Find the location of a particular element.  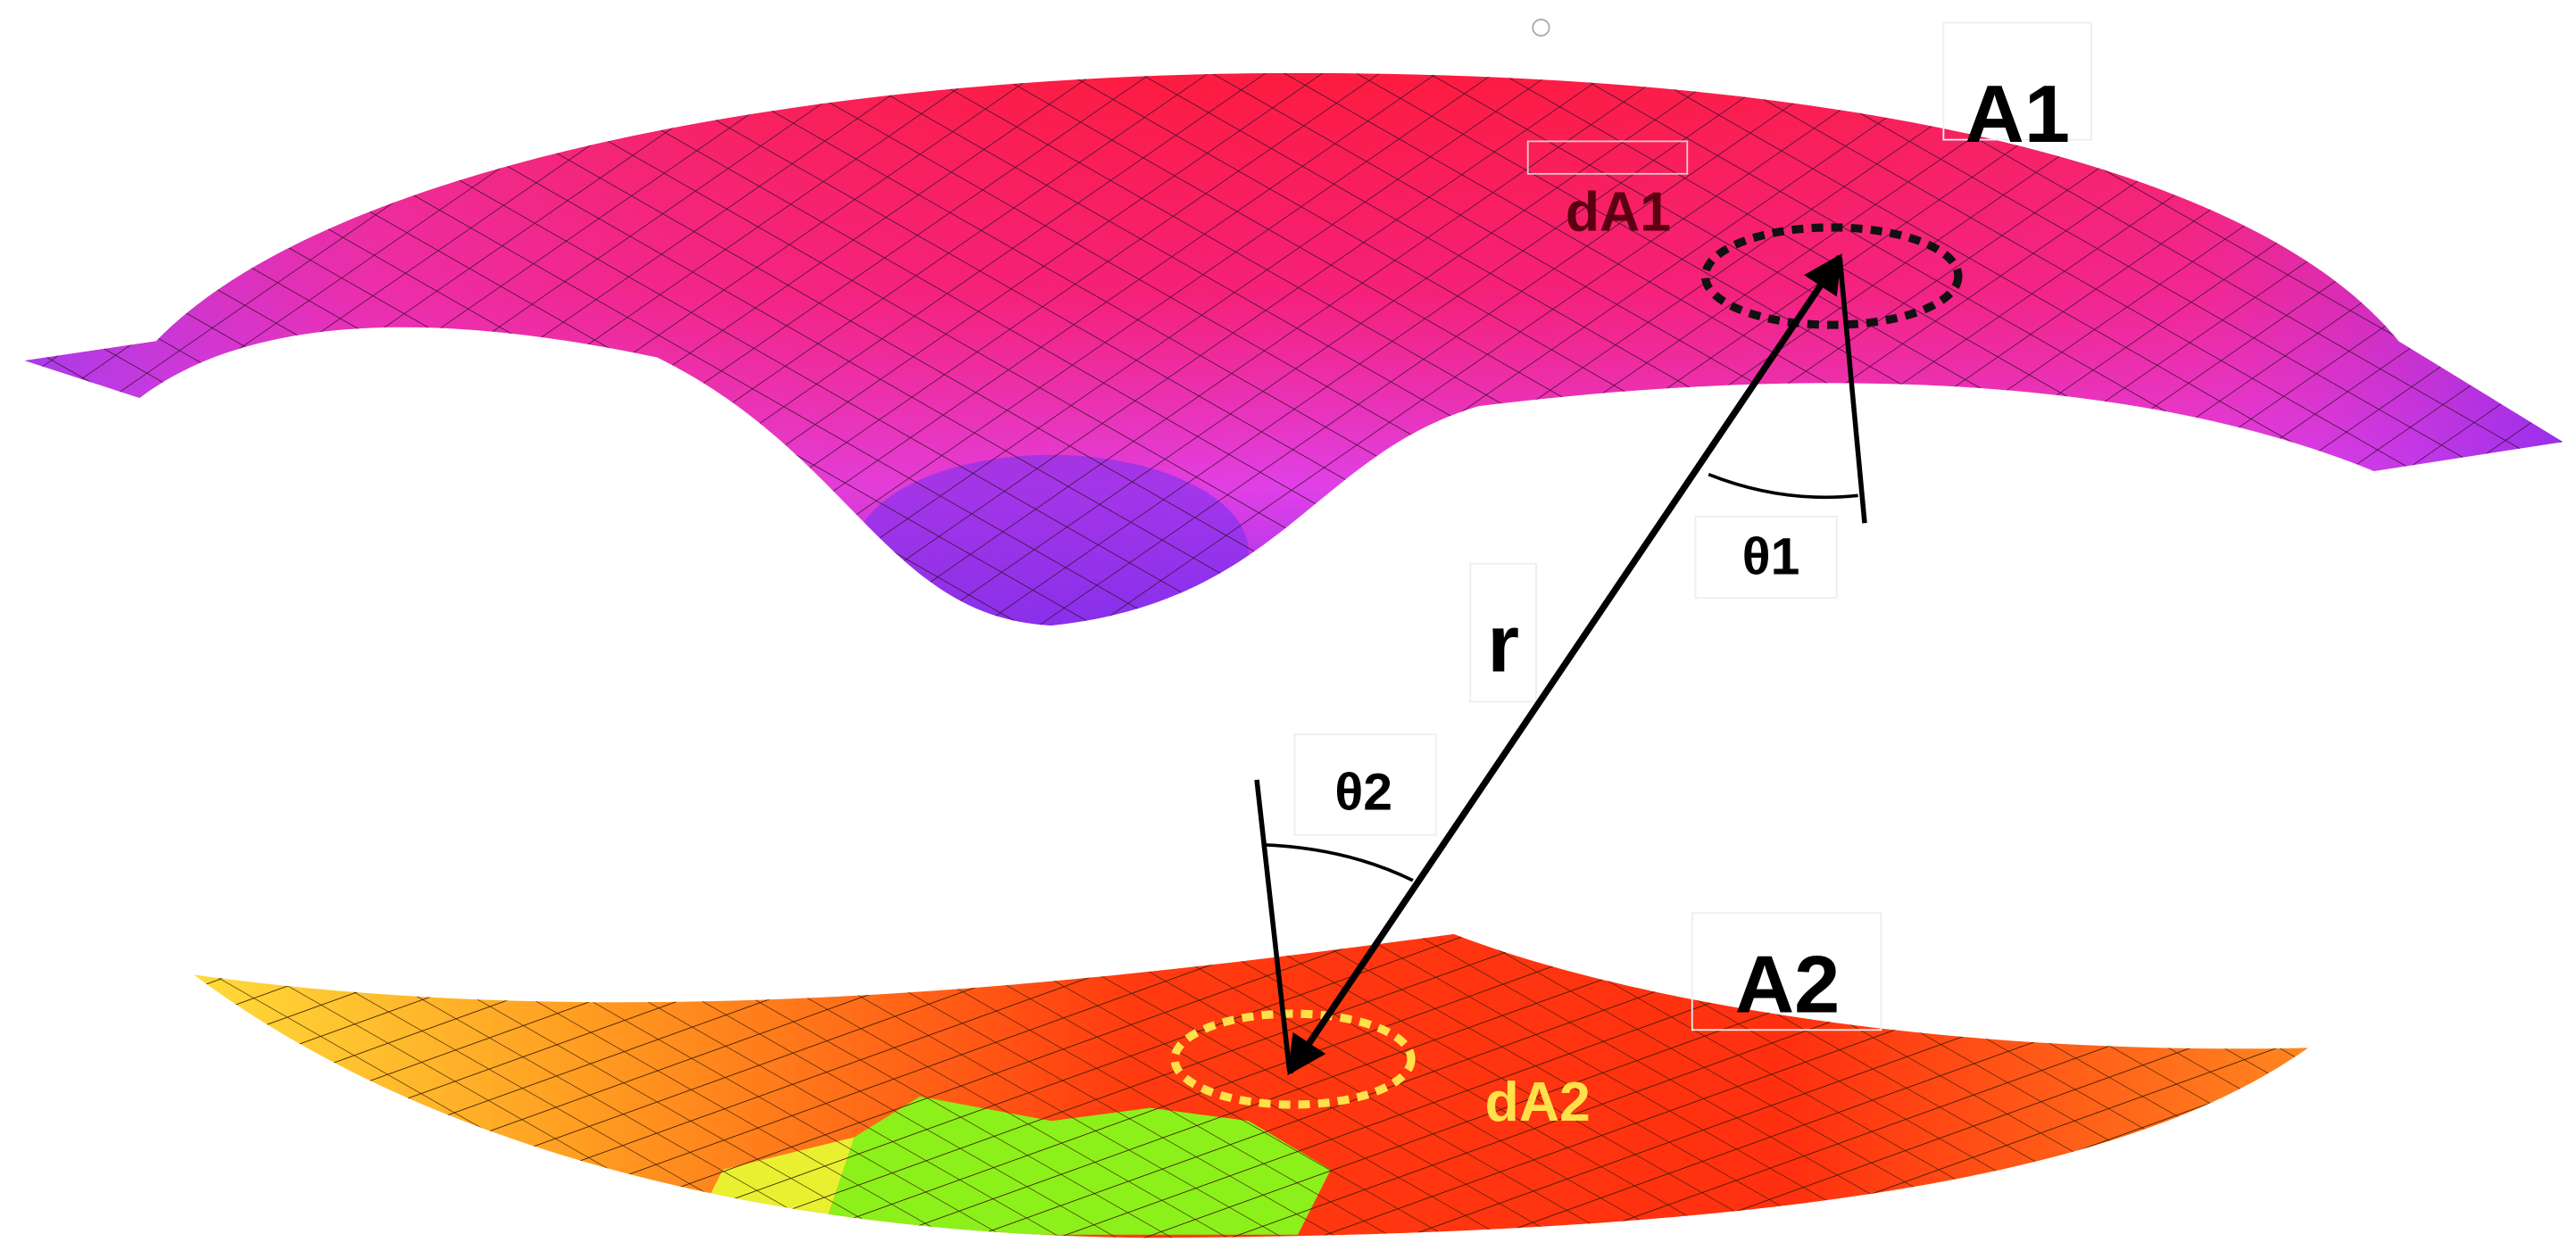

label-theta2: θ2 is located at coordinates (1363, 793).